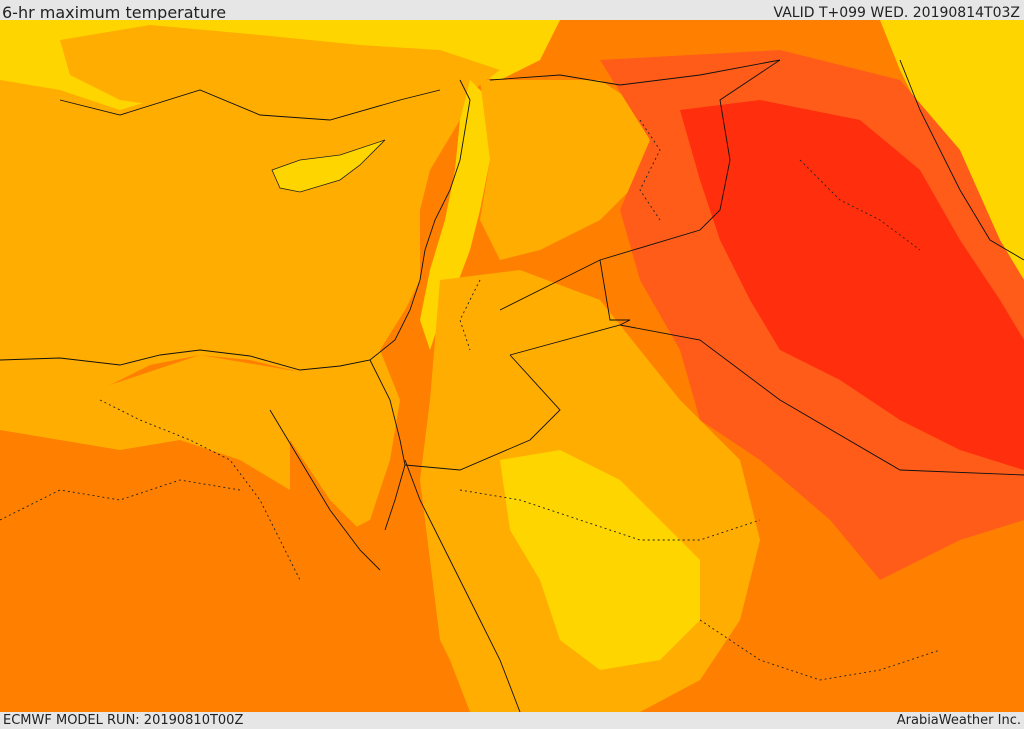  Describe the element at coordinates (280, 72) in the screenshot. I see `turkey-inner-zone` at that location.